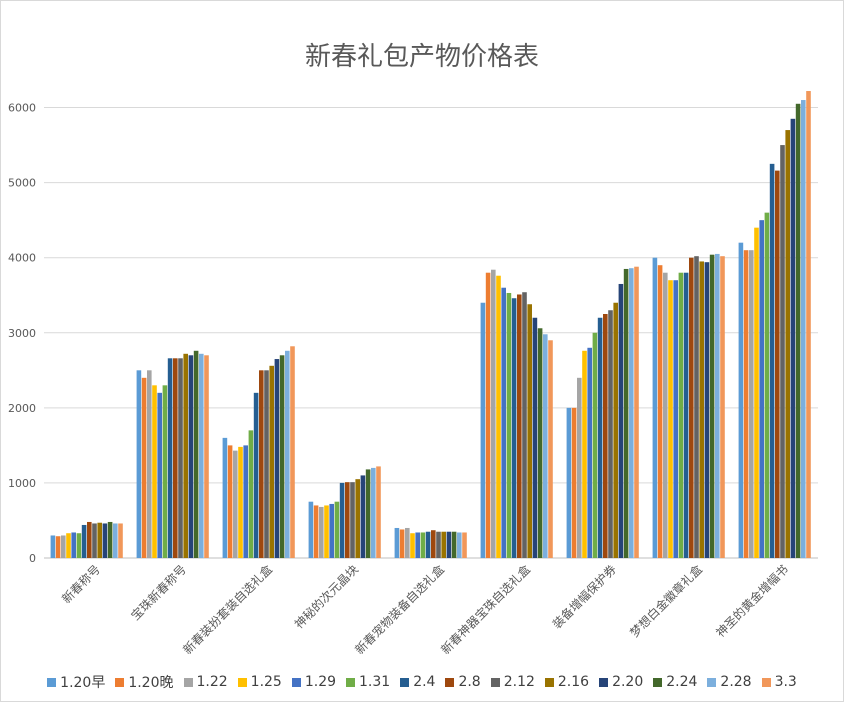 This screenshot has height=702, width=844. I want to click on legend-item: 2.12, so click(512, 682).